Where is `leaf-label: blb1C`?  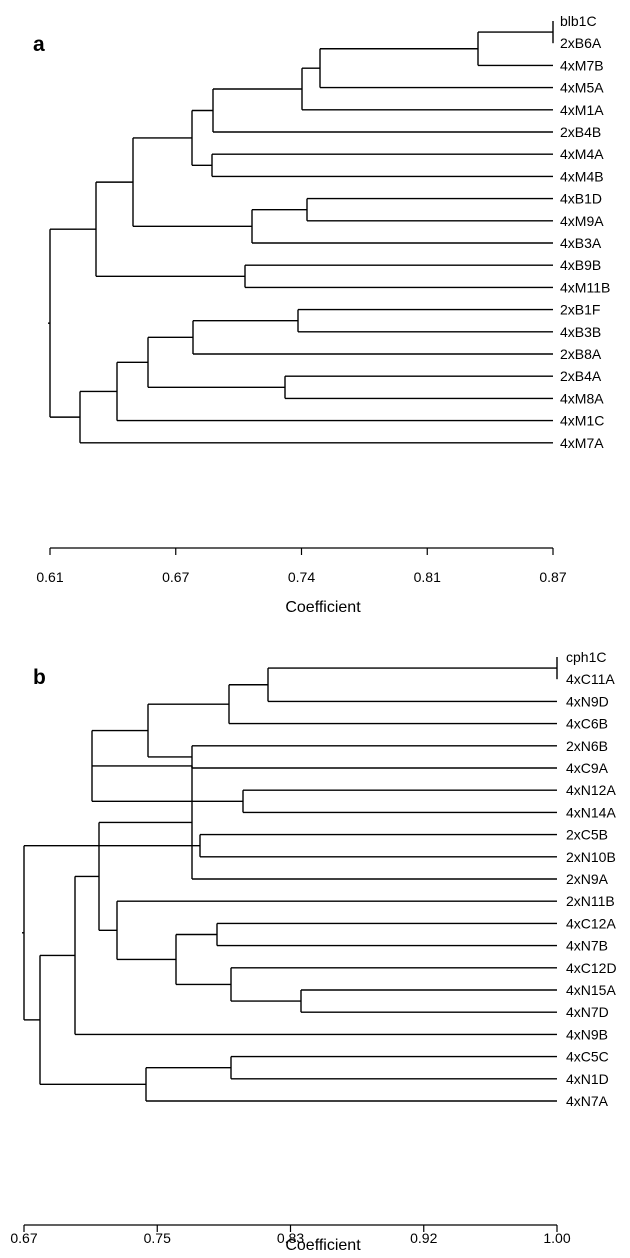
leaf-label: blb1C is located at coordinates (578, 21).